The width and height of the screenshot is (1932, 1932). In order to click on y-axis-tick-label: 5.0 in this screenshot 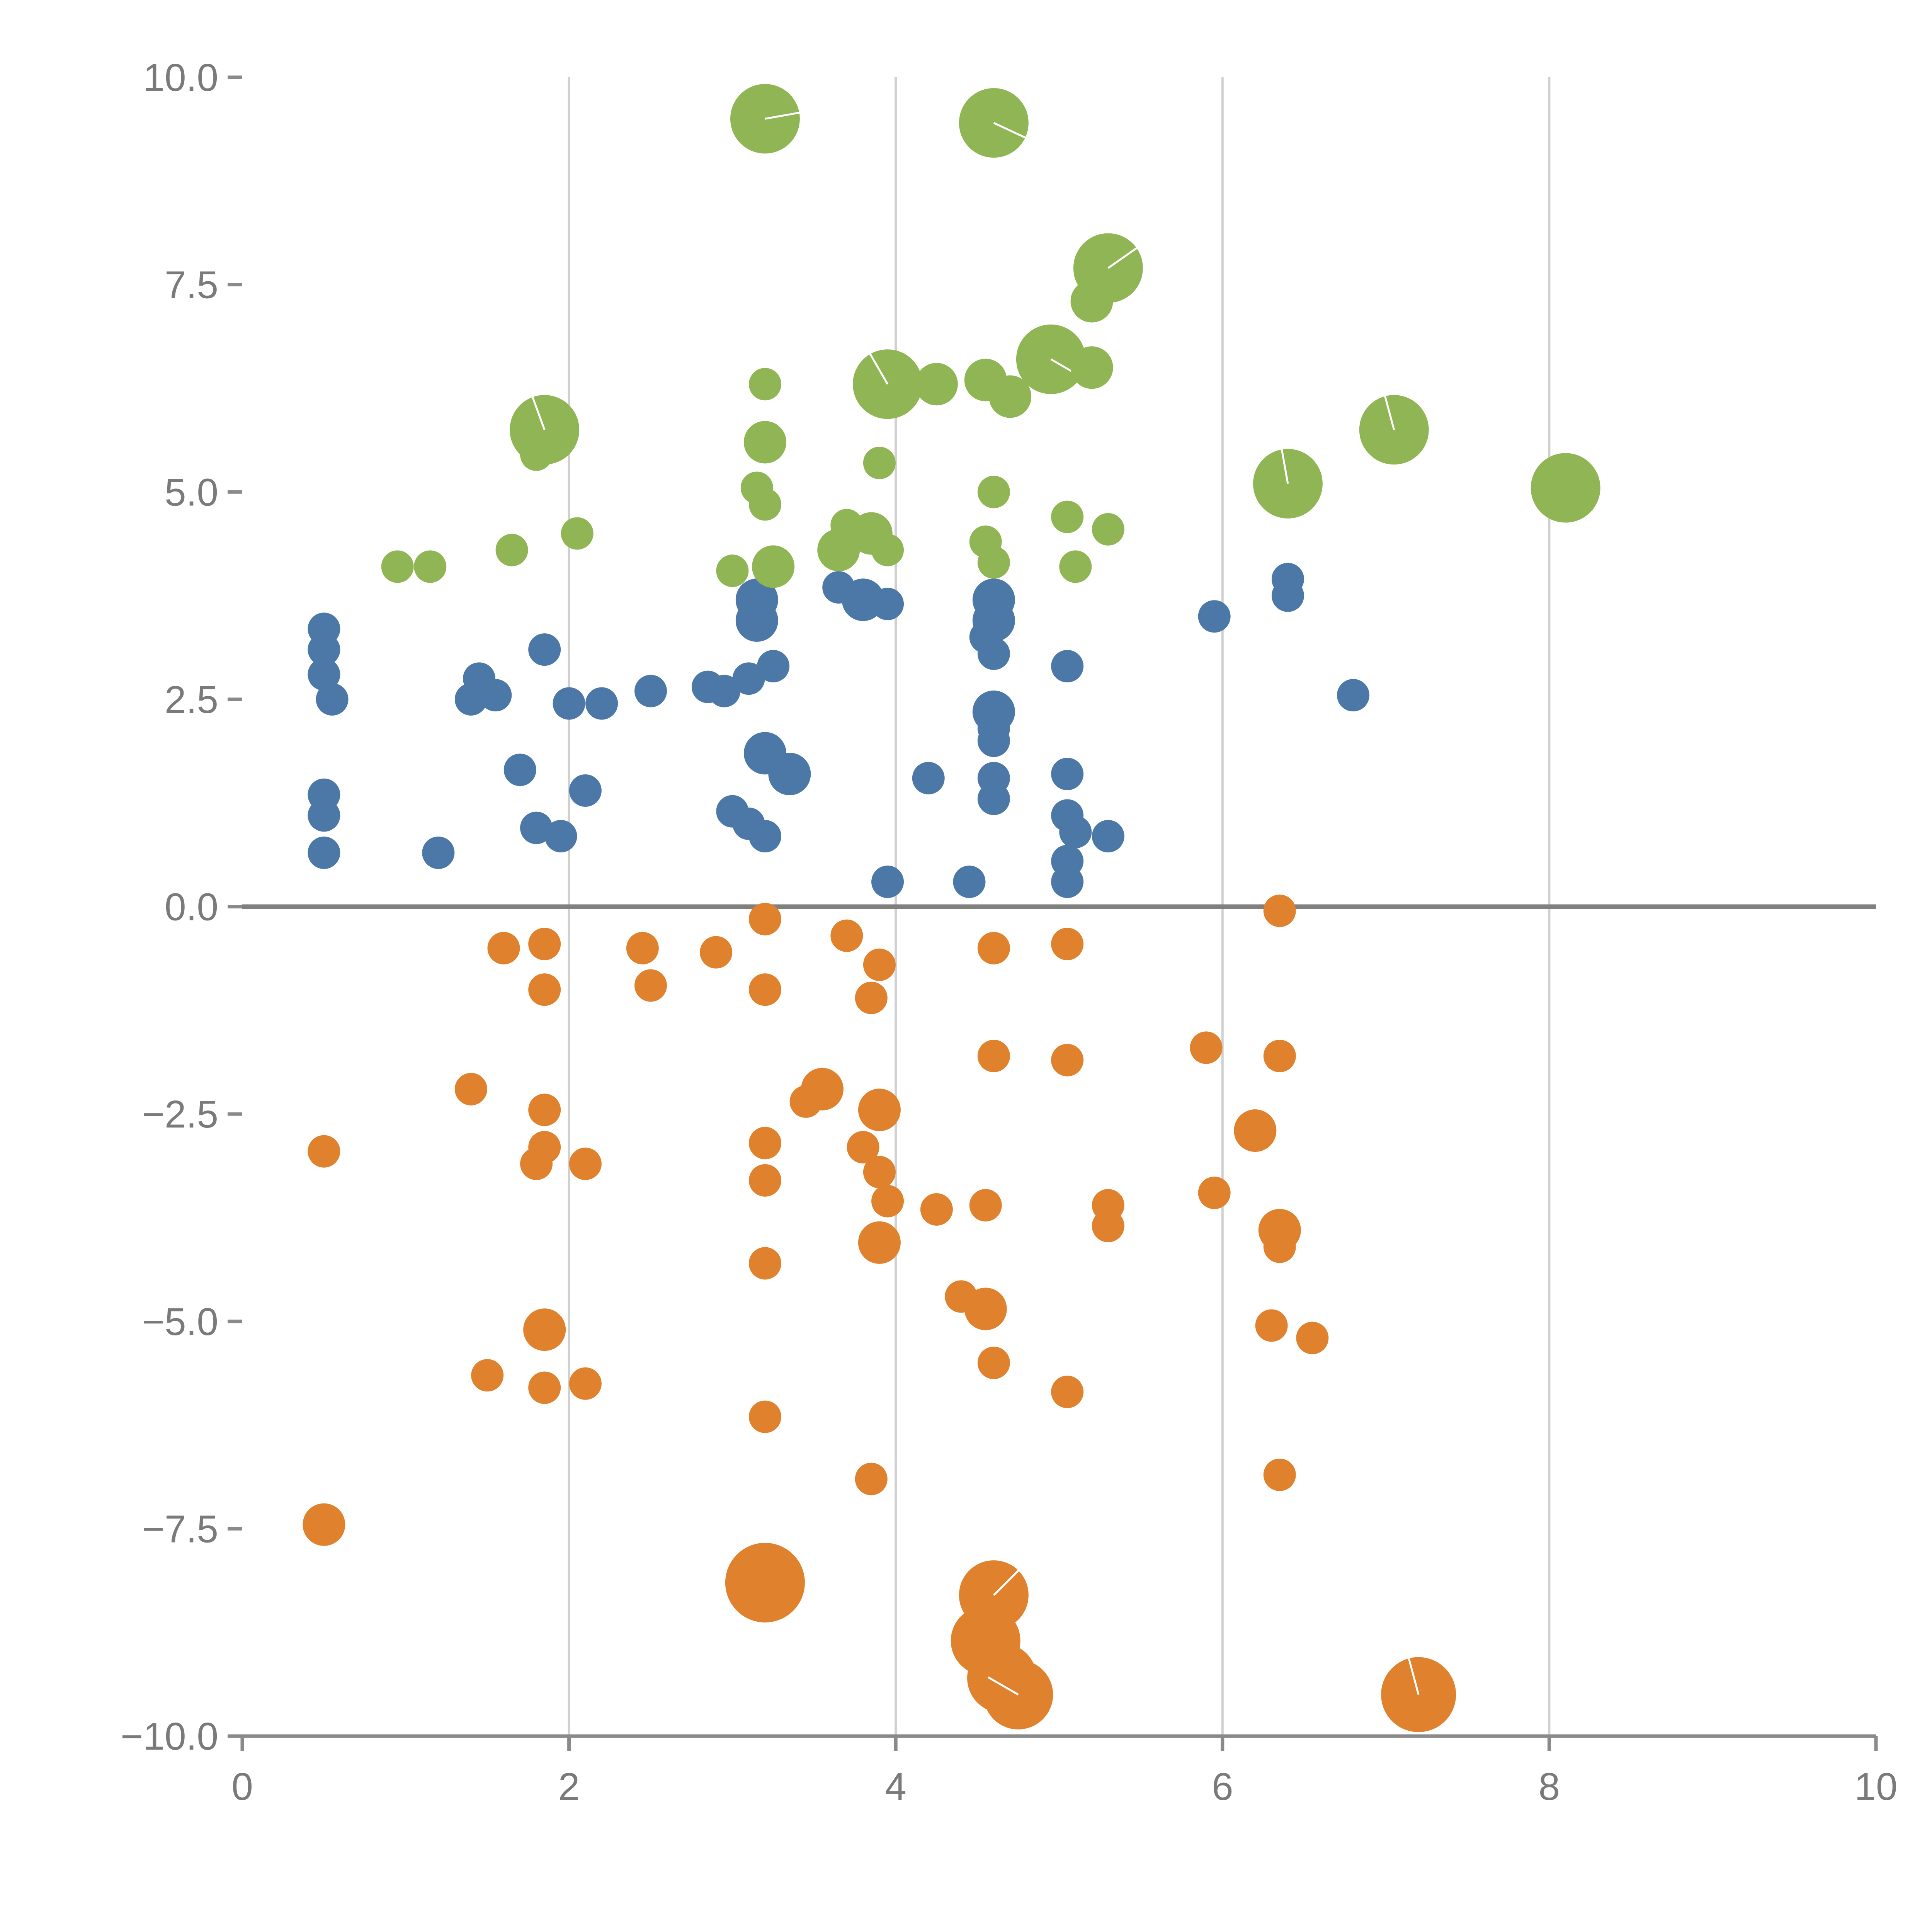, I will do `click(192, 492)`.